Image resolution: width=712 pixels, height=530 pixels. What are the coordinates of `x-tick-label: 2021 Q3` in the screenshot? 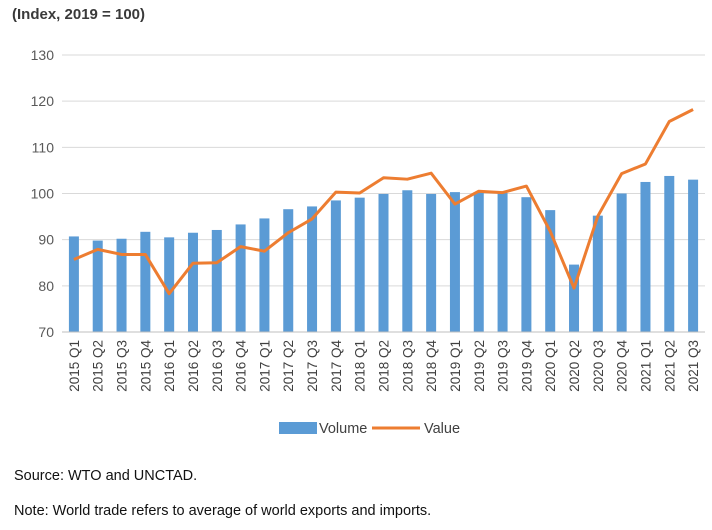 It's located at (693, 366).